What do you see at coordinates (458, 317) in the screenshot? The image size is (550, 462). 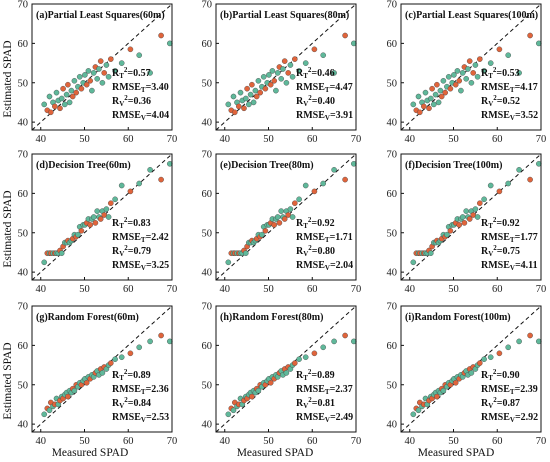 I see `panel-title: (i)Random Forest(100m)` at bounding box center [458, 317].